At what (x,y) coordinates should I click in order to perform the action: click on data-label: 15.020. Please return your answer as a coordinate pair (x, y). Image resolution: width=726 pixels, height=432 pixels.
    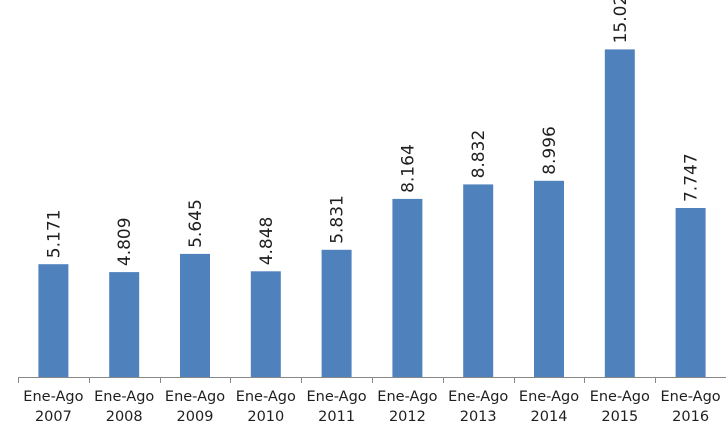
    Looking at the image, I should click on (621, 21).